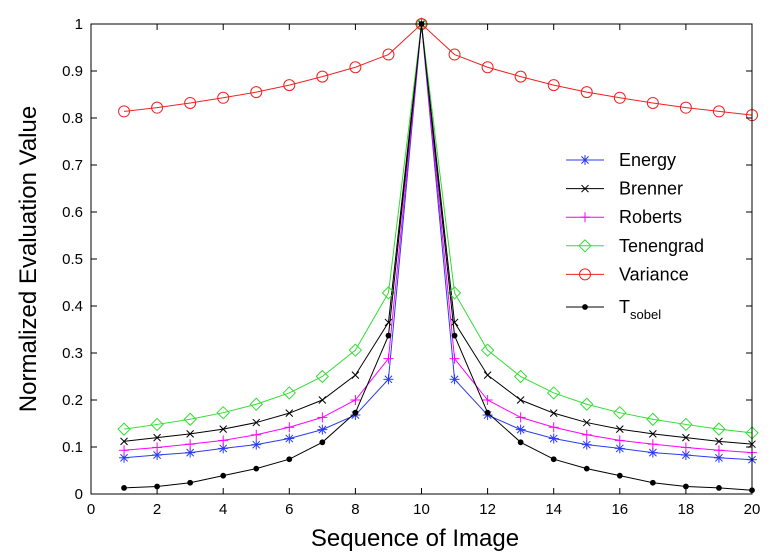 The image size is (772, 555). I want to click on y-tick-label: 0.1, so click(72, 447).